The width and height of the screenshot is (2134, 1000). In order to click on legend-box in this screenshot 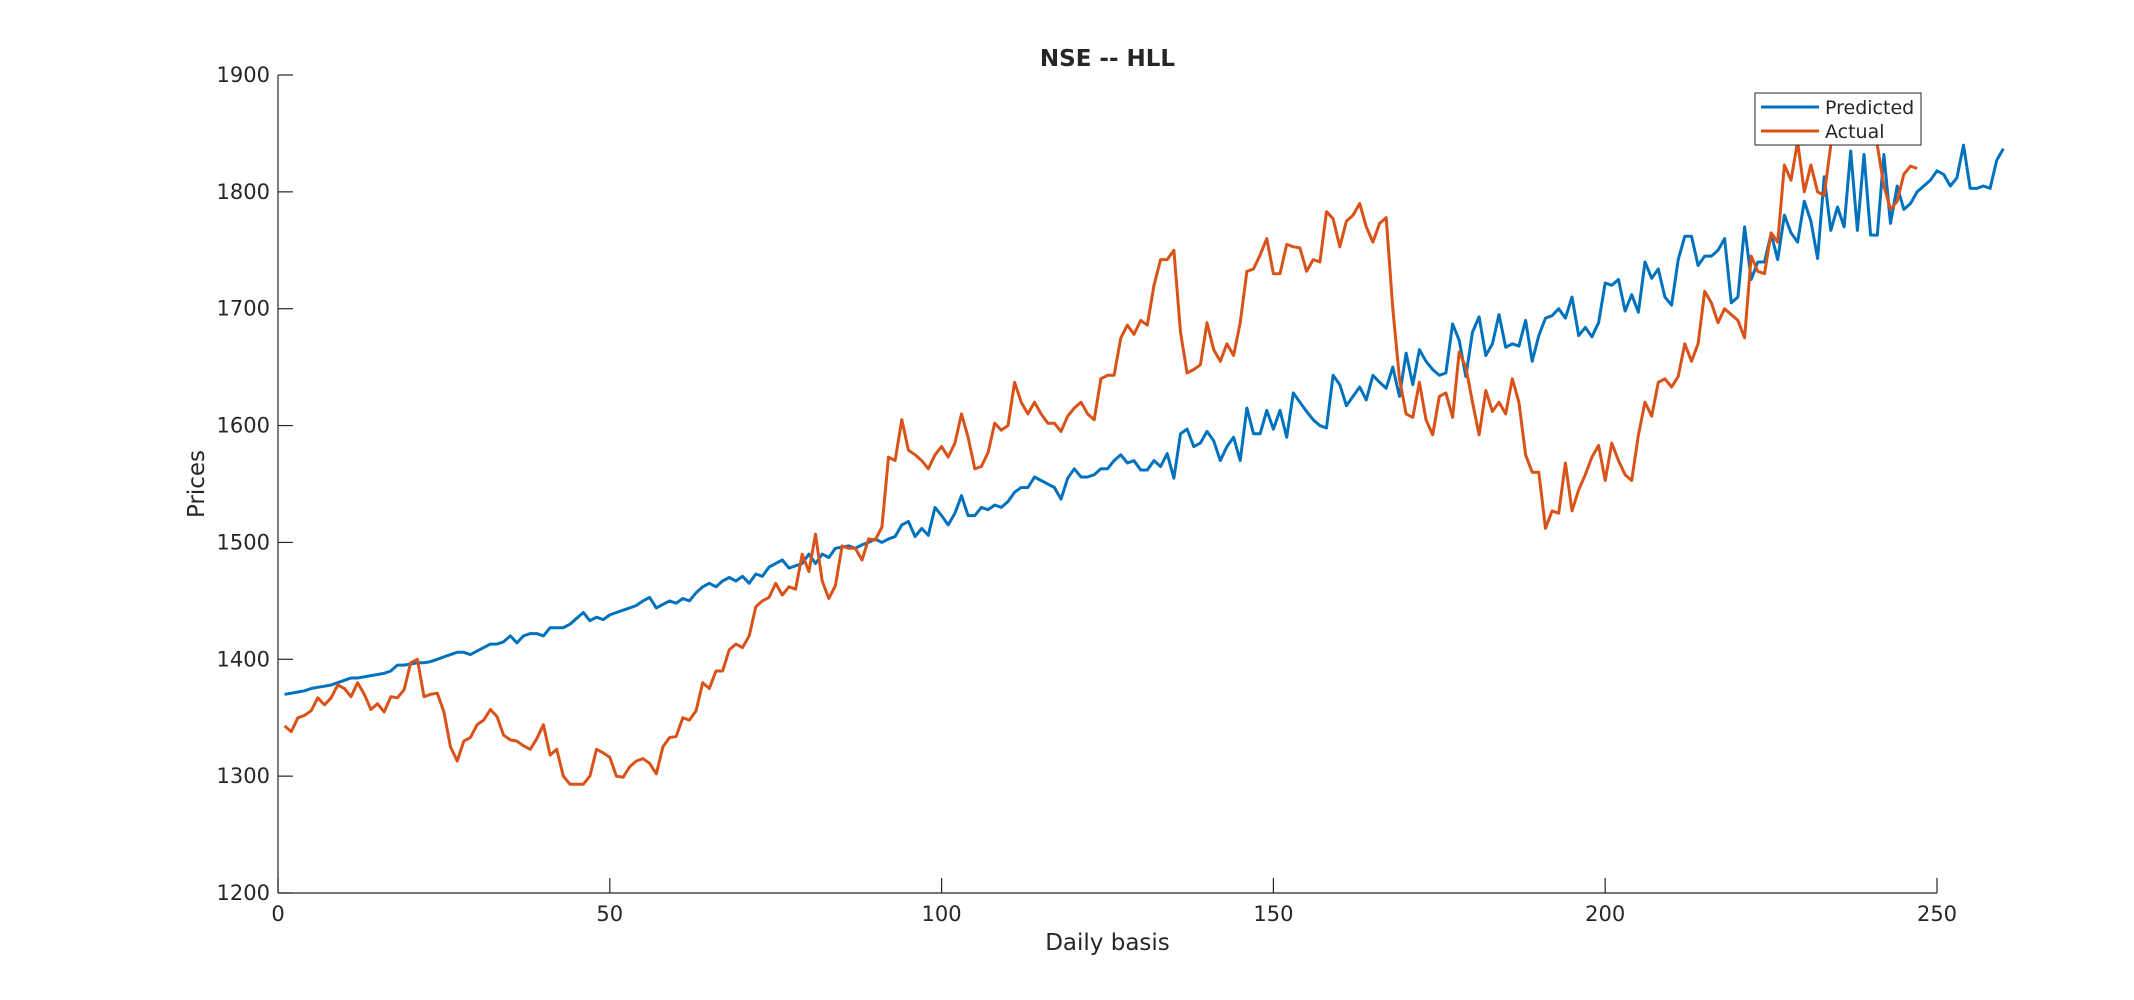, I will do `click(1838, 119)`.